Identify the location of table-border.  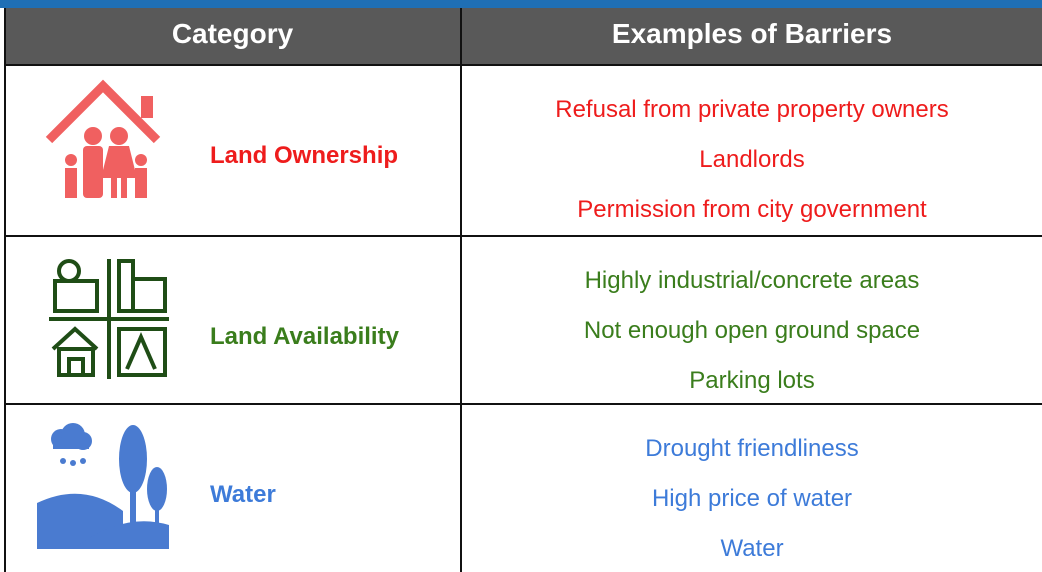
(5, 290).